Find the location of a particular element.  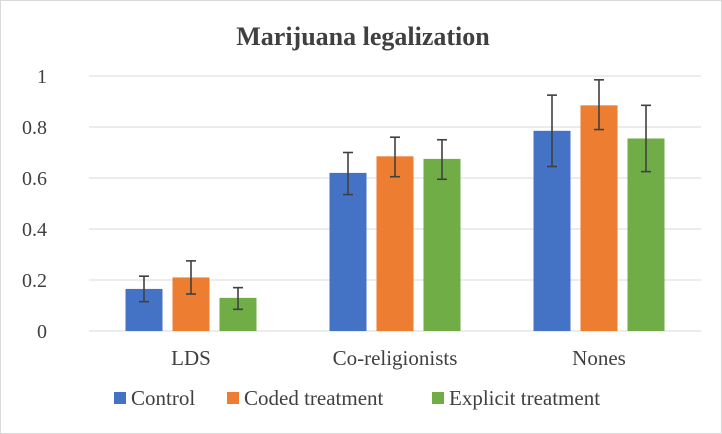

y-tick-label: 0.8 is located at coordinates (34, 128).